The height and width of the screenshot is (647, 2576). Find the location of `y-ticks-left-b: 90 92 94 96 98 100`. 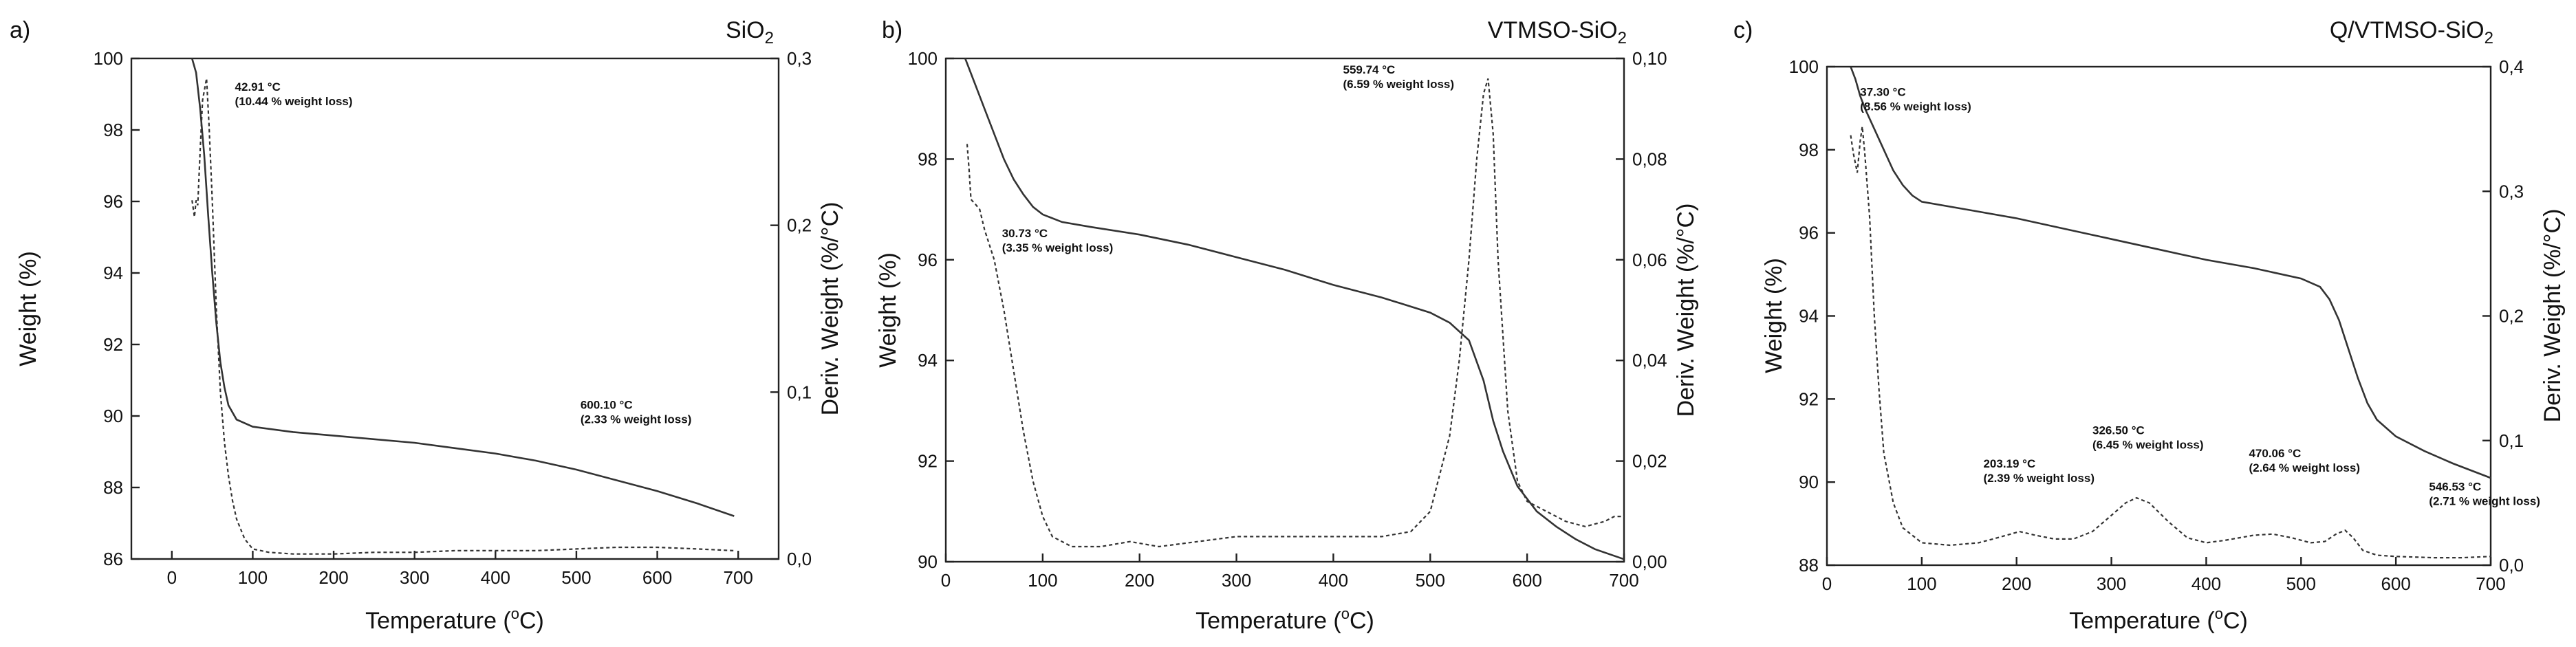

y-ticks-left-b: 90 92 94 96 98 100 is located at coordinates (931, 310).